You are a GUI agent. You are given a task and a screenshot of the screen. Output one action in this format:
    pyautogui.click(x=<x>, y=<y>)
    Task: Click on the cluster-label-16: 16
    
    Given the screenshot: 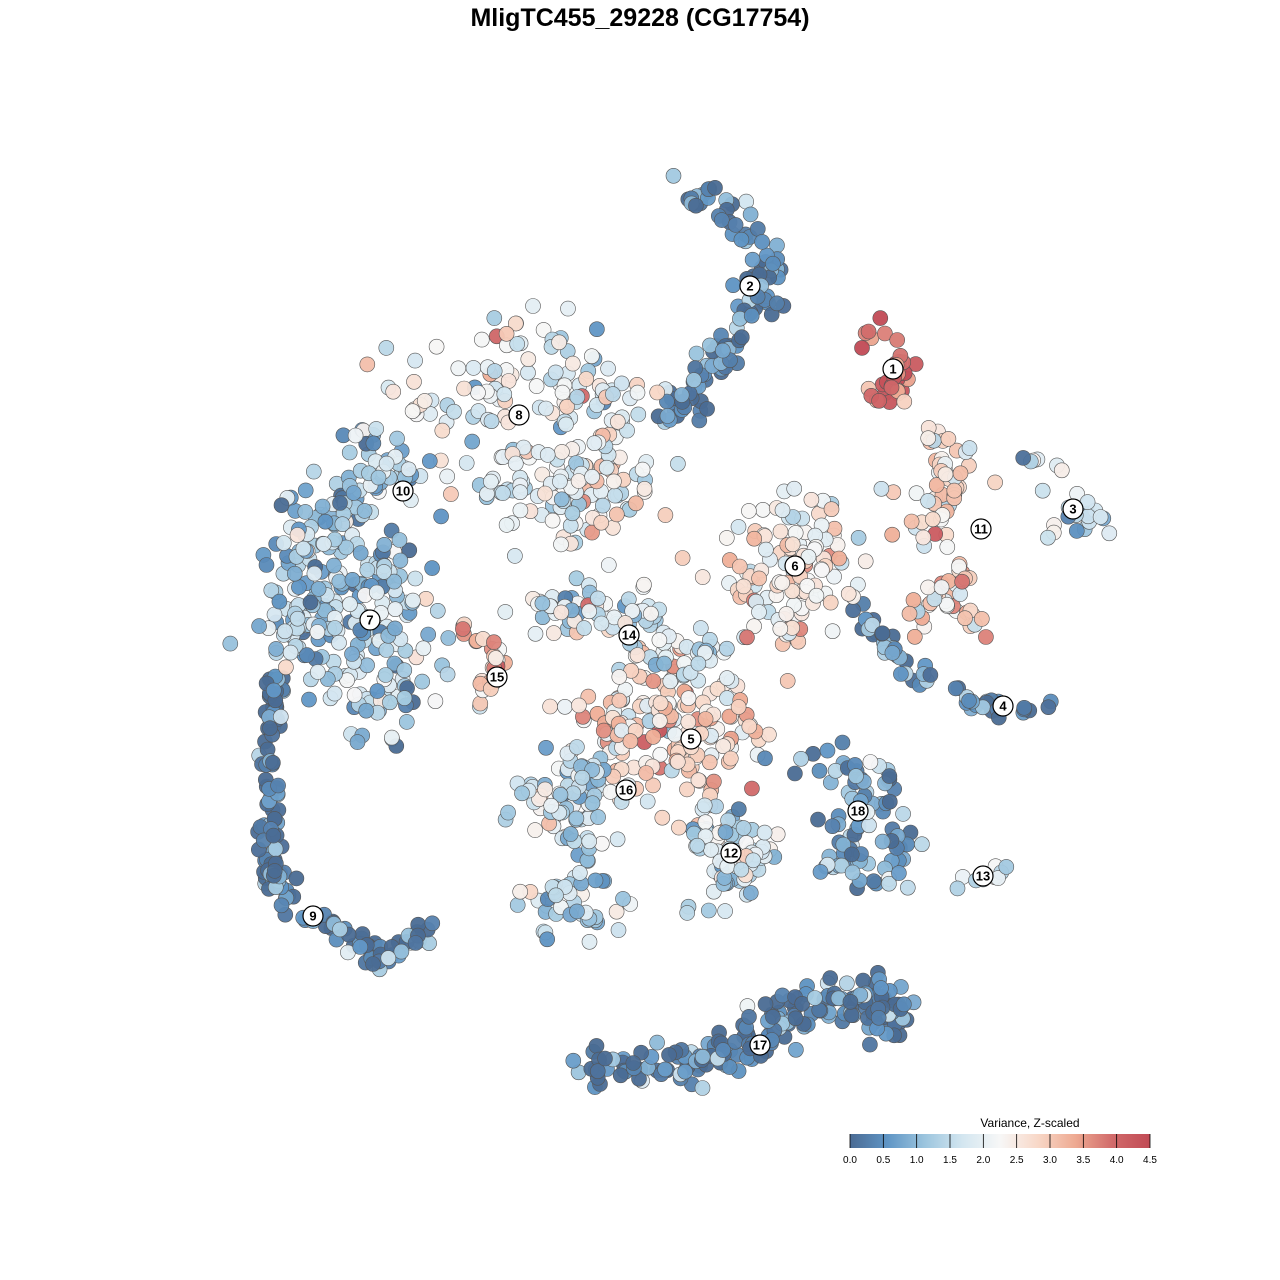 What is the action you would take?
    pyautogui.click(x=626, y=790)
    